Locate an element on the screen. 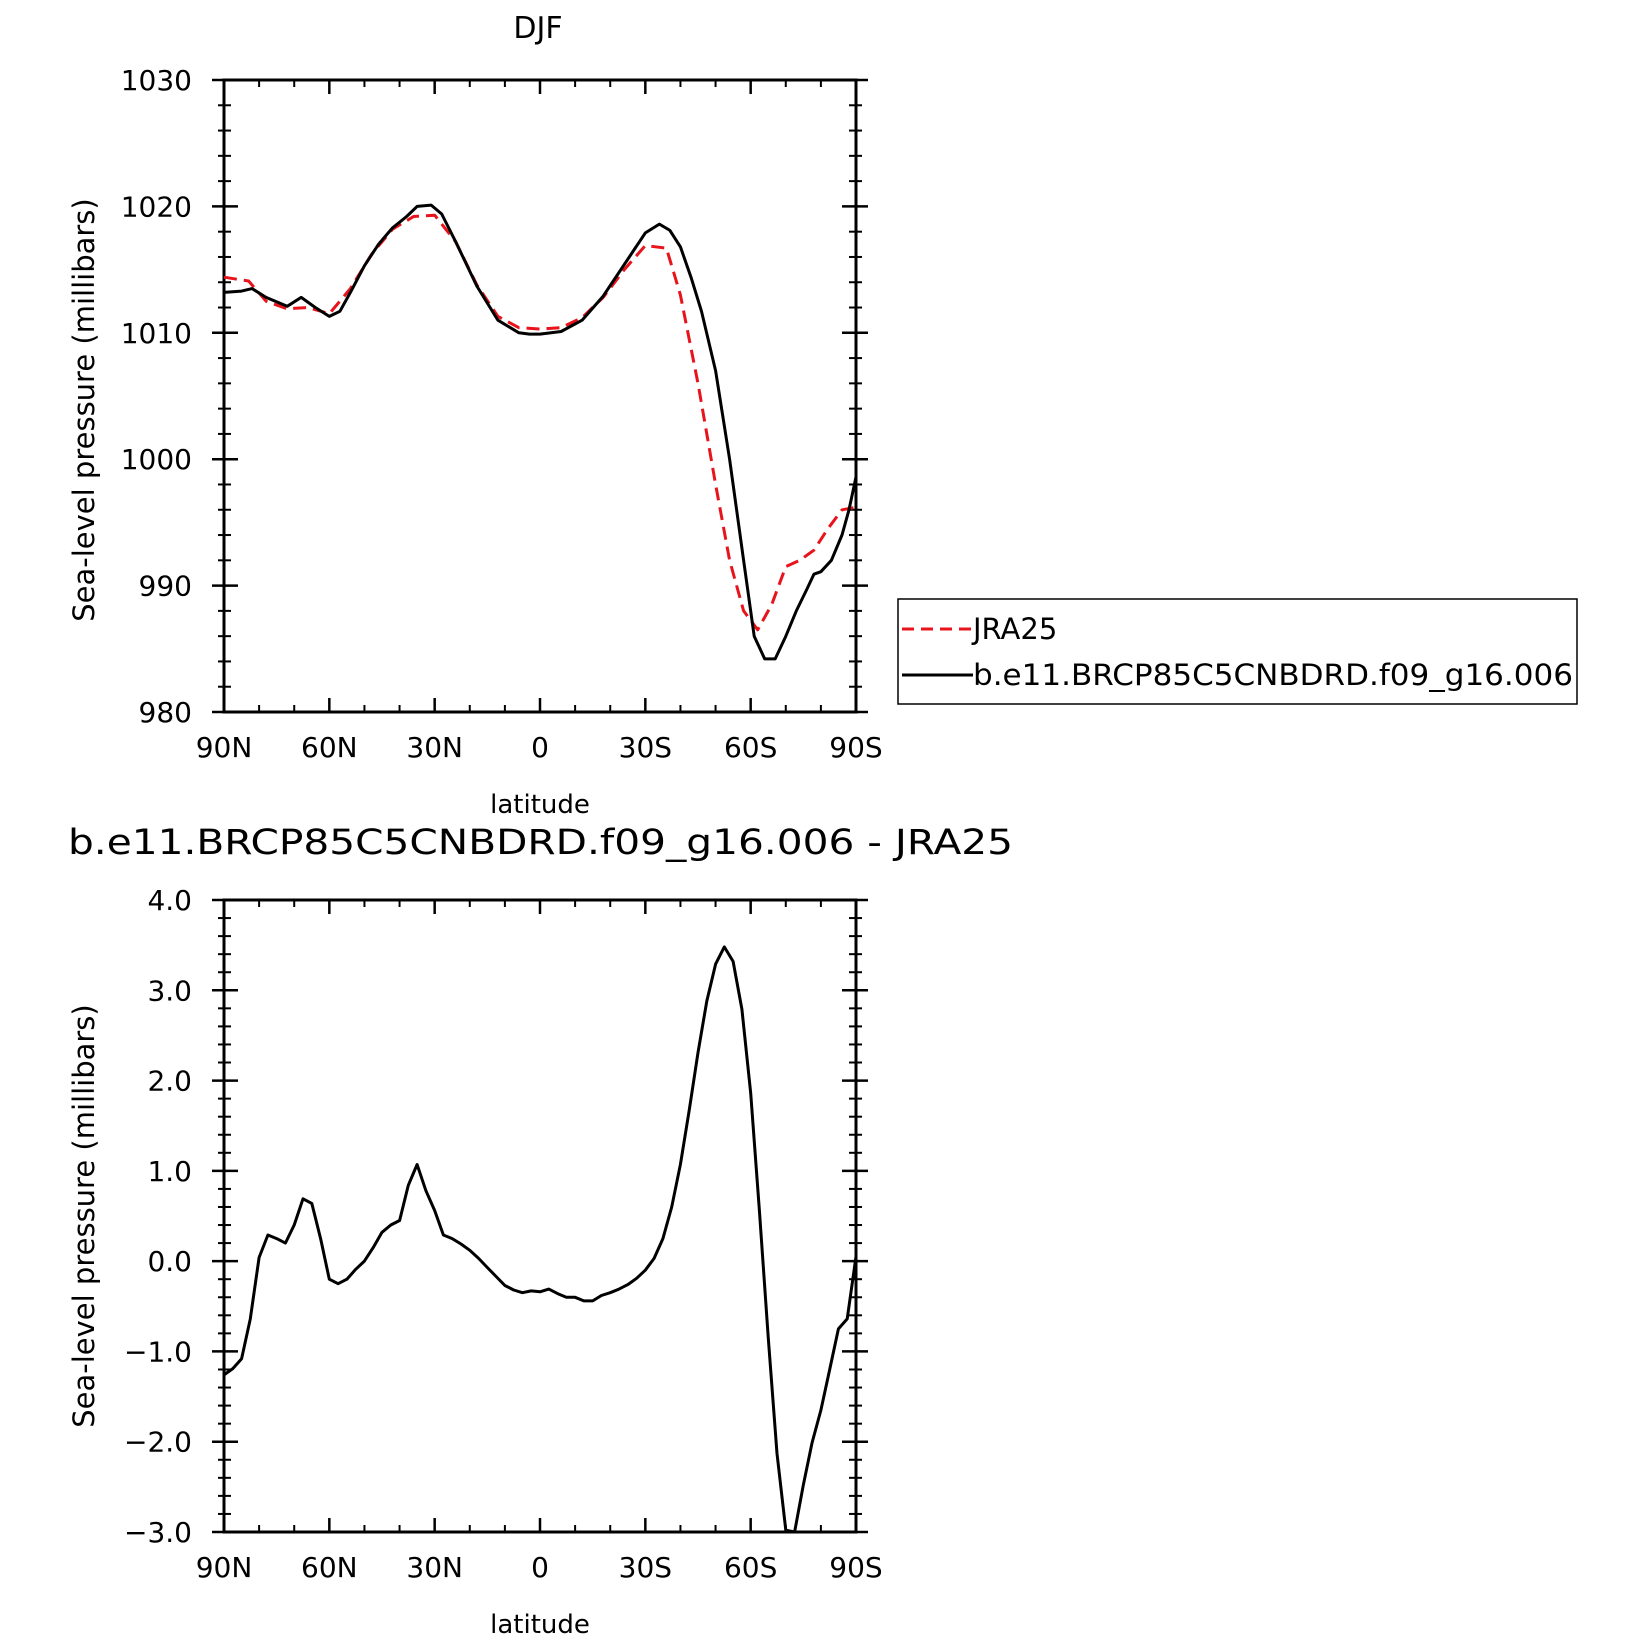 The image size is (1641, 1641). y-tick-label: 0.0 is located at coordinates (169, 1261).